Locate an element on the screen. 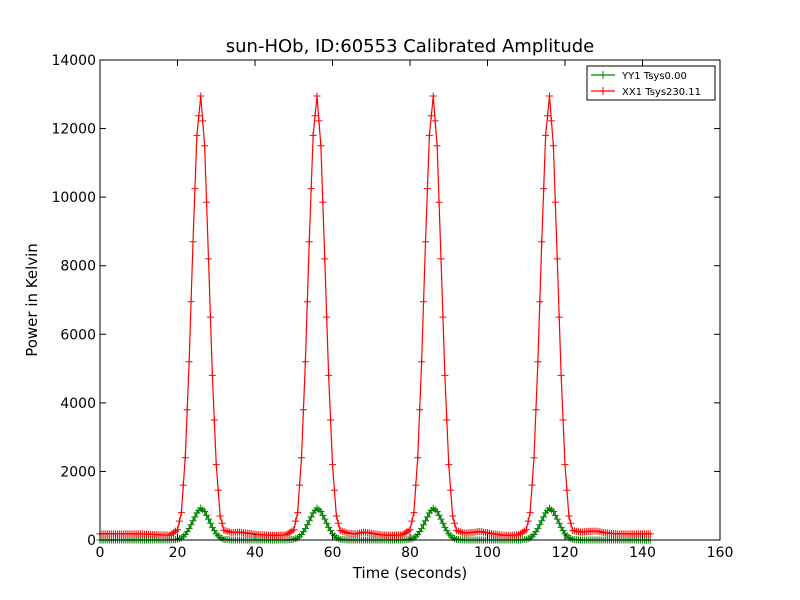 The height and width of the screenshot is (600, 800). legend-marker-swatch is located at coordinates (603, 91).